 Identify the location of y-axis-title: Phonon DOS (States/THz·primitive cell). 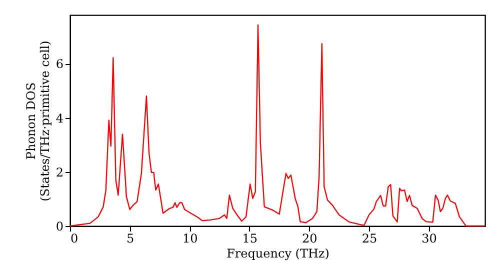
(38, 121).